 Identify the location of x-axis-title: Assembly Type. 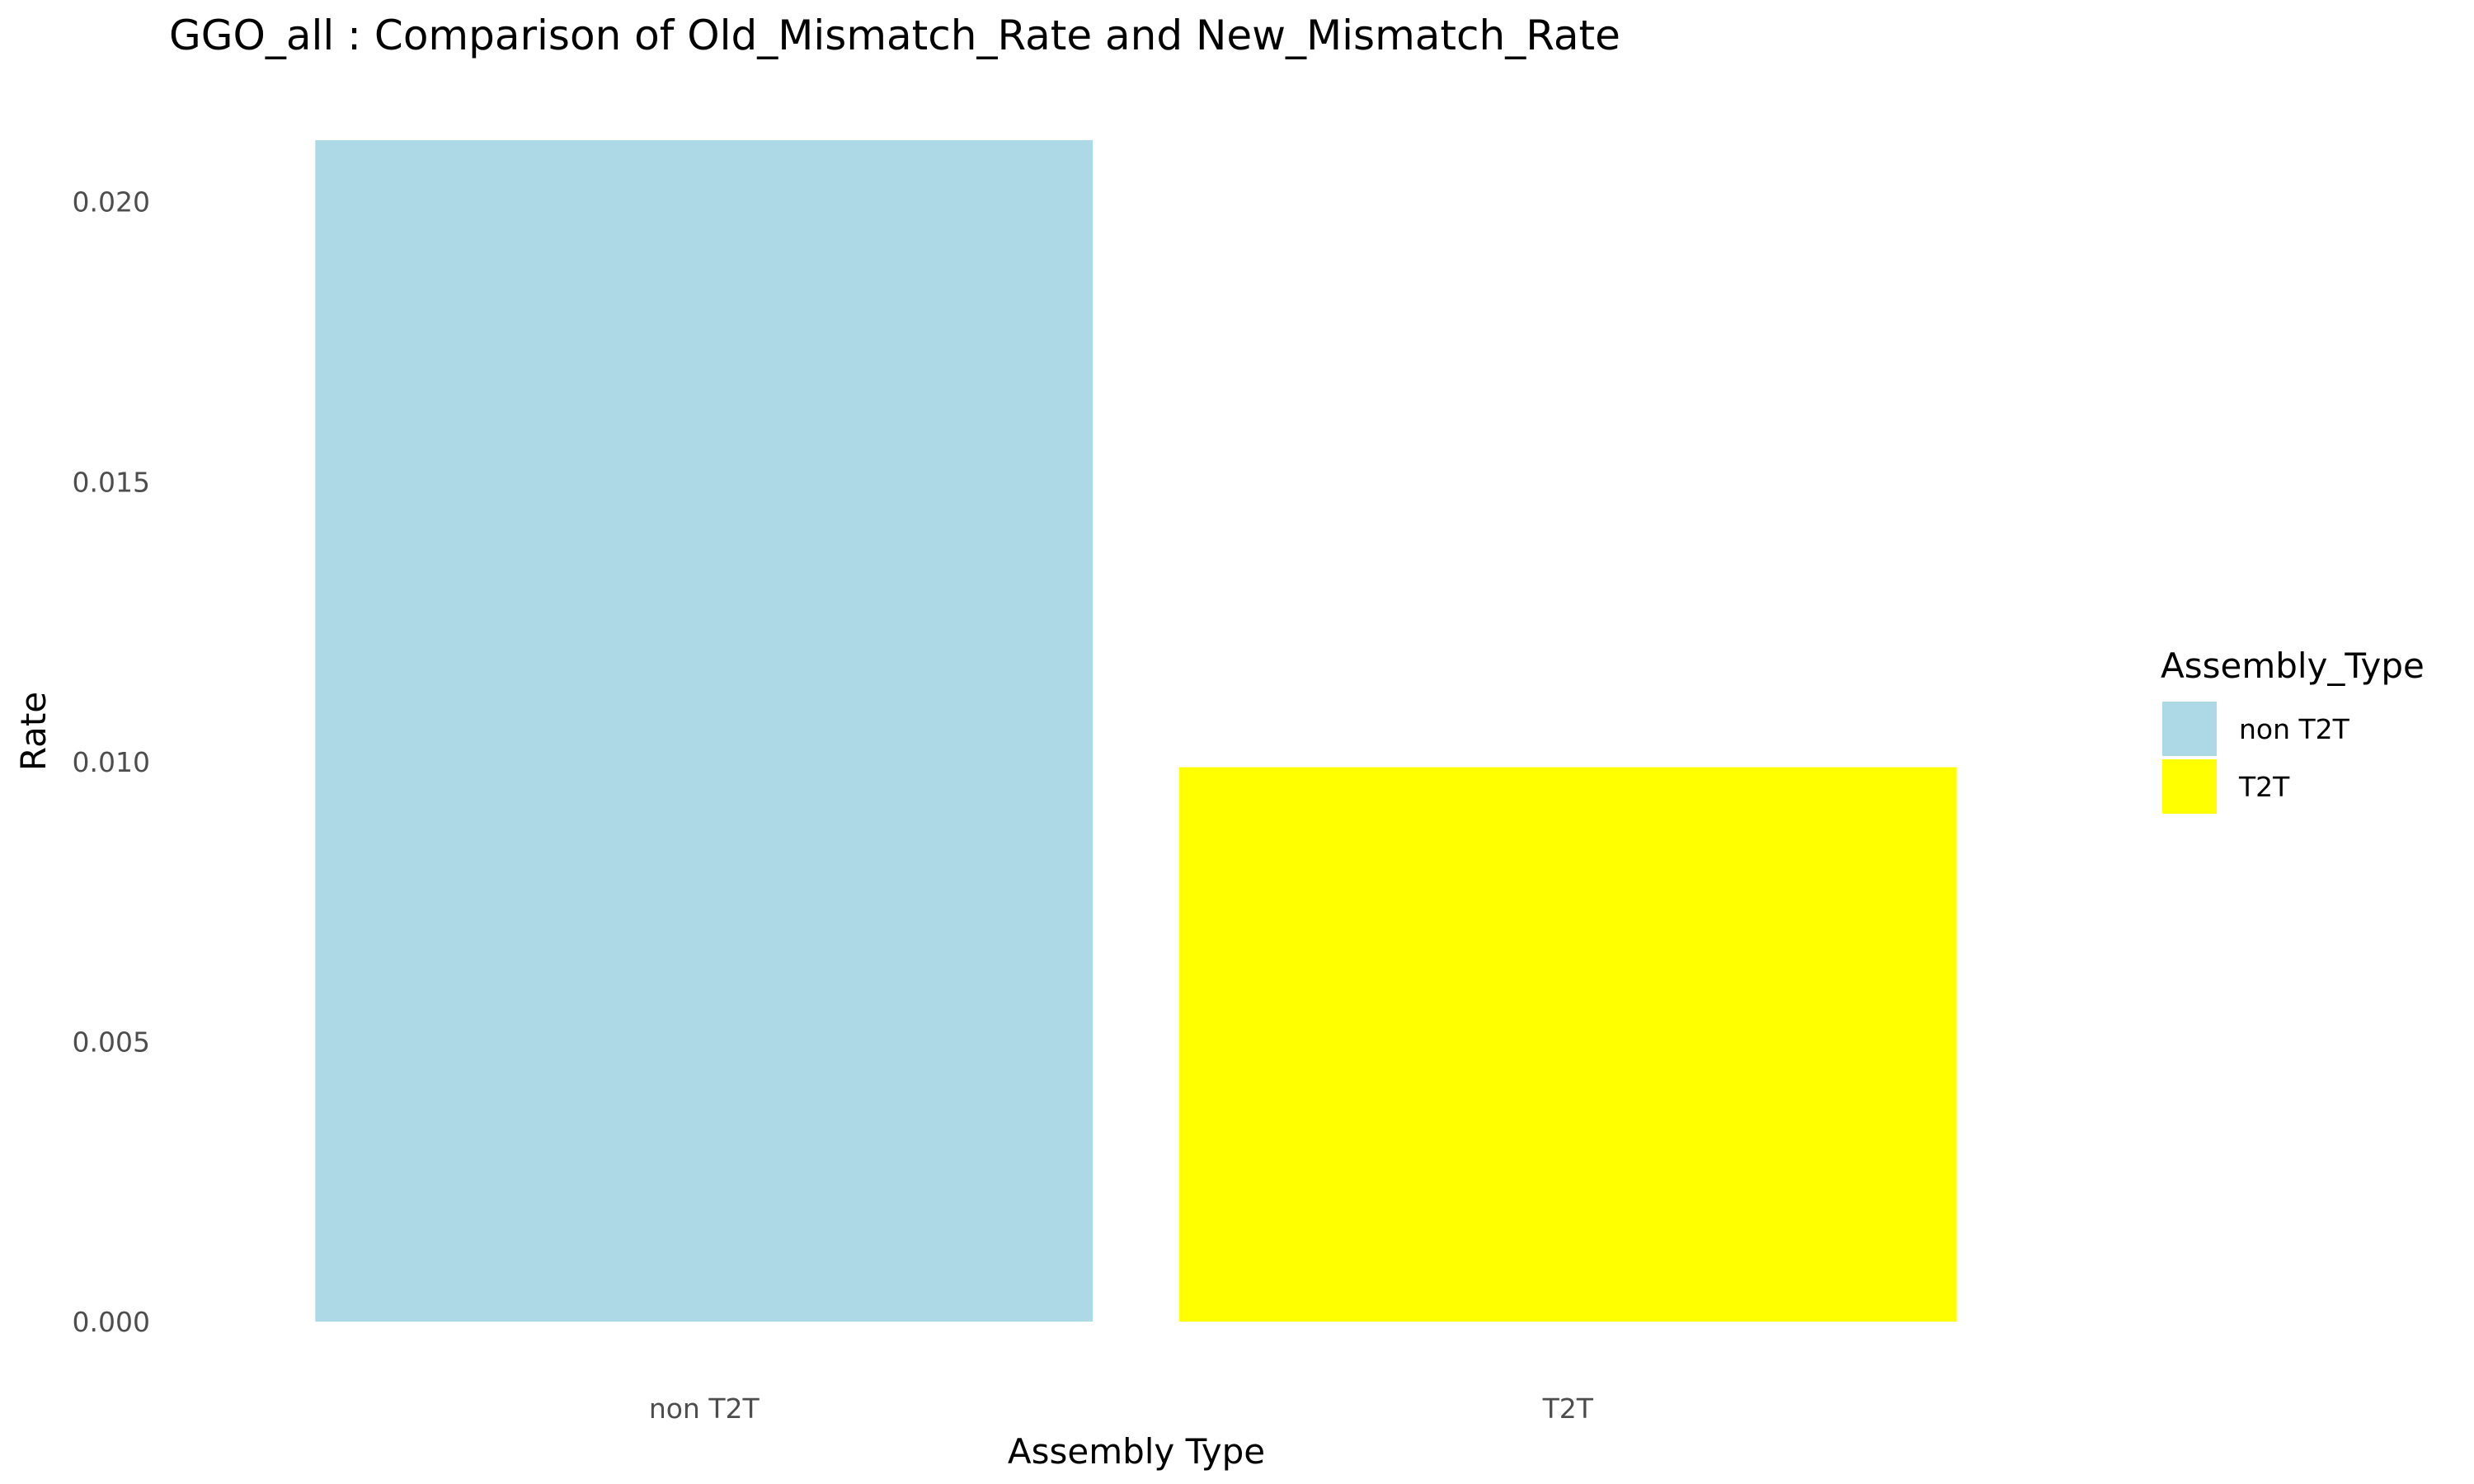
(1136, 1452).